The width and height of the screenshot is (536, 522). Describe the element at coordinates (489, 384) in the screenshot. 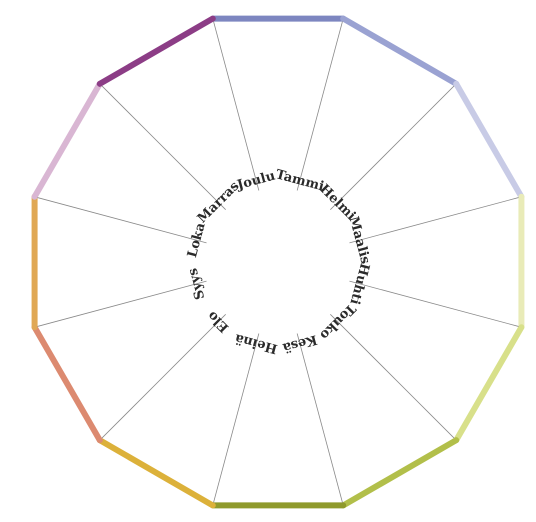

I see `edge-touko` at that location.